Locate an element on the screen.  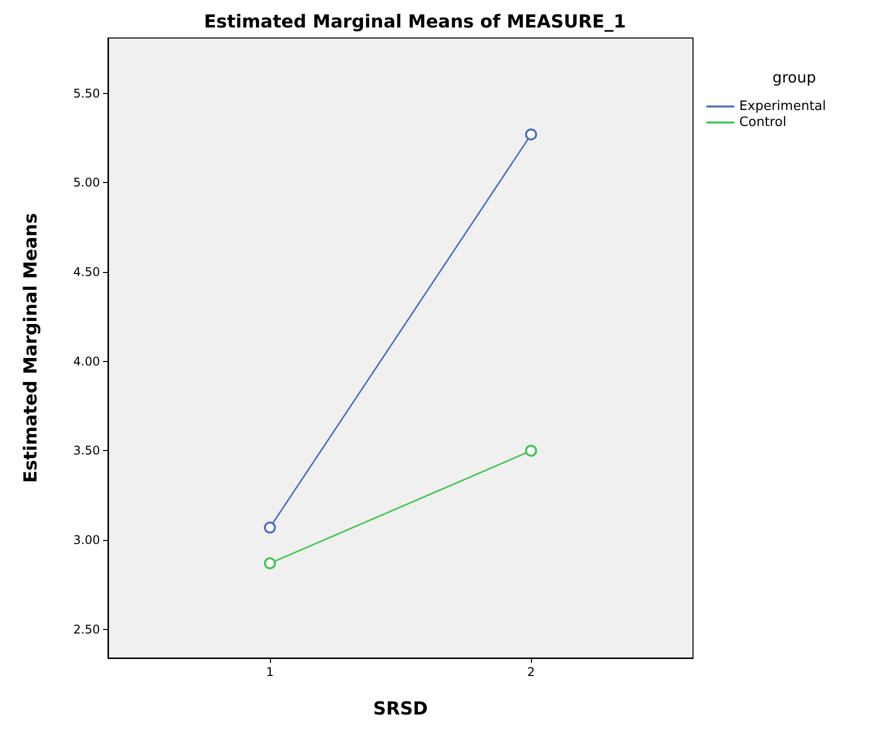
chart-title: Estimated Marginal Means of MEASURE_1 is located at coordinates (415, 22).